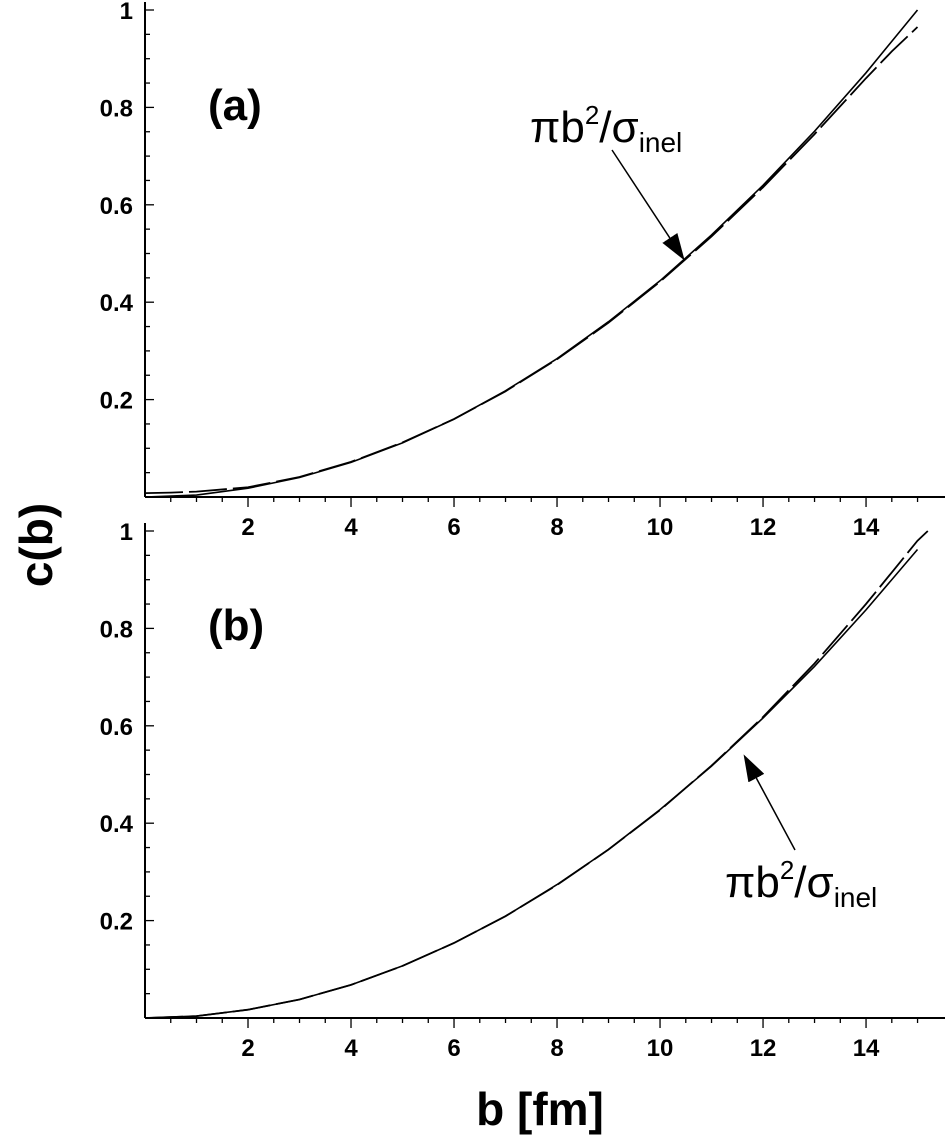 This screenshot has height=1138, width=950. What do you see at coordinates (540, 1109) in the screenshot?
I see `x-axis-title: b [fm]` at bounding box center [540, 1109].